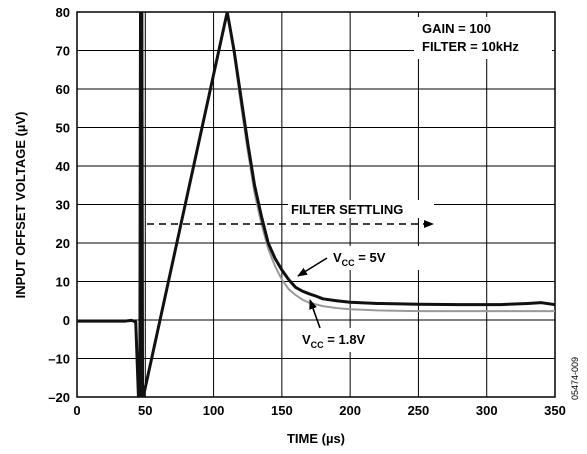 The image size is (587, 454). What do you see at coordinates (282, 410) in the screenshot?
I see `x-tick-label: 150` at bounding box center [282, 410].